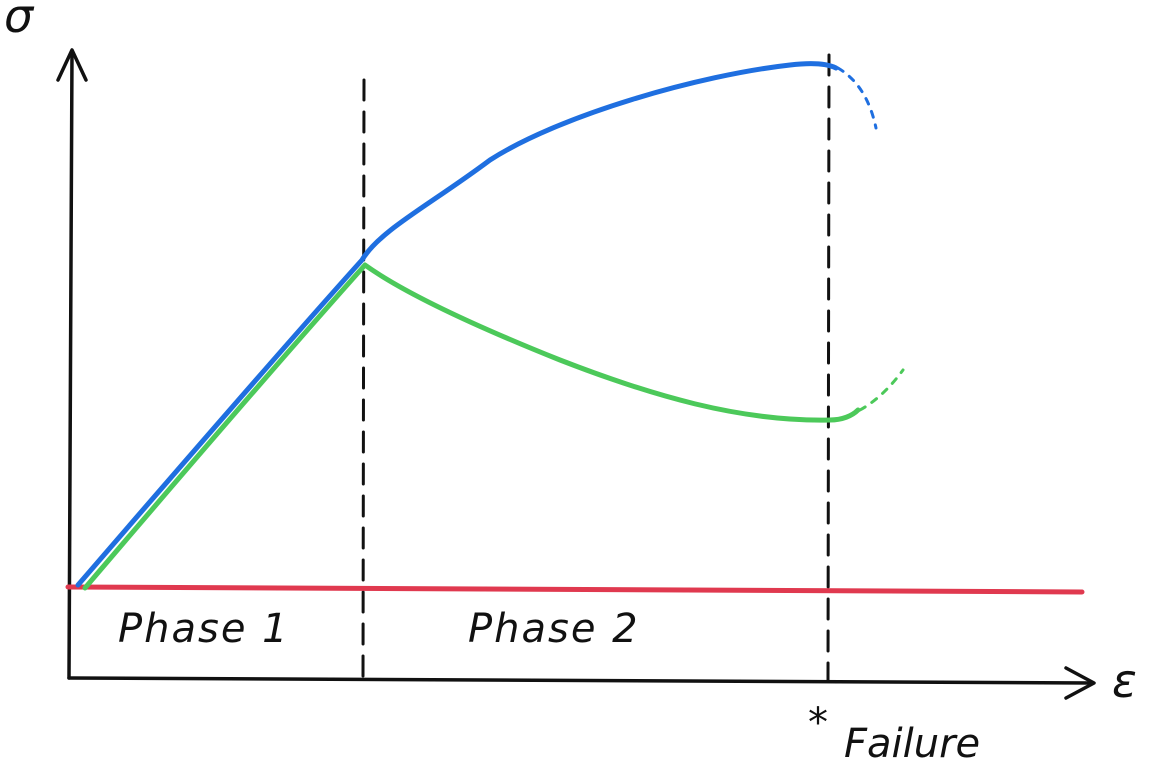 This screenshot has width=1158, height=766. Describe the element at coordinates (554, 629) in the screenshot. I see `phase-2-label: Phase 2` at that location.